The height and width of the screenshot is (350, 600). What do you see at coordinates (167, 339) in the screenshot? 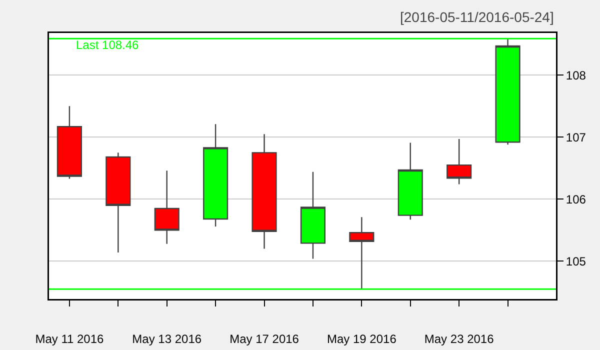
I see `x-tick-label: May 13 2016` at bounding box center [167, 339].